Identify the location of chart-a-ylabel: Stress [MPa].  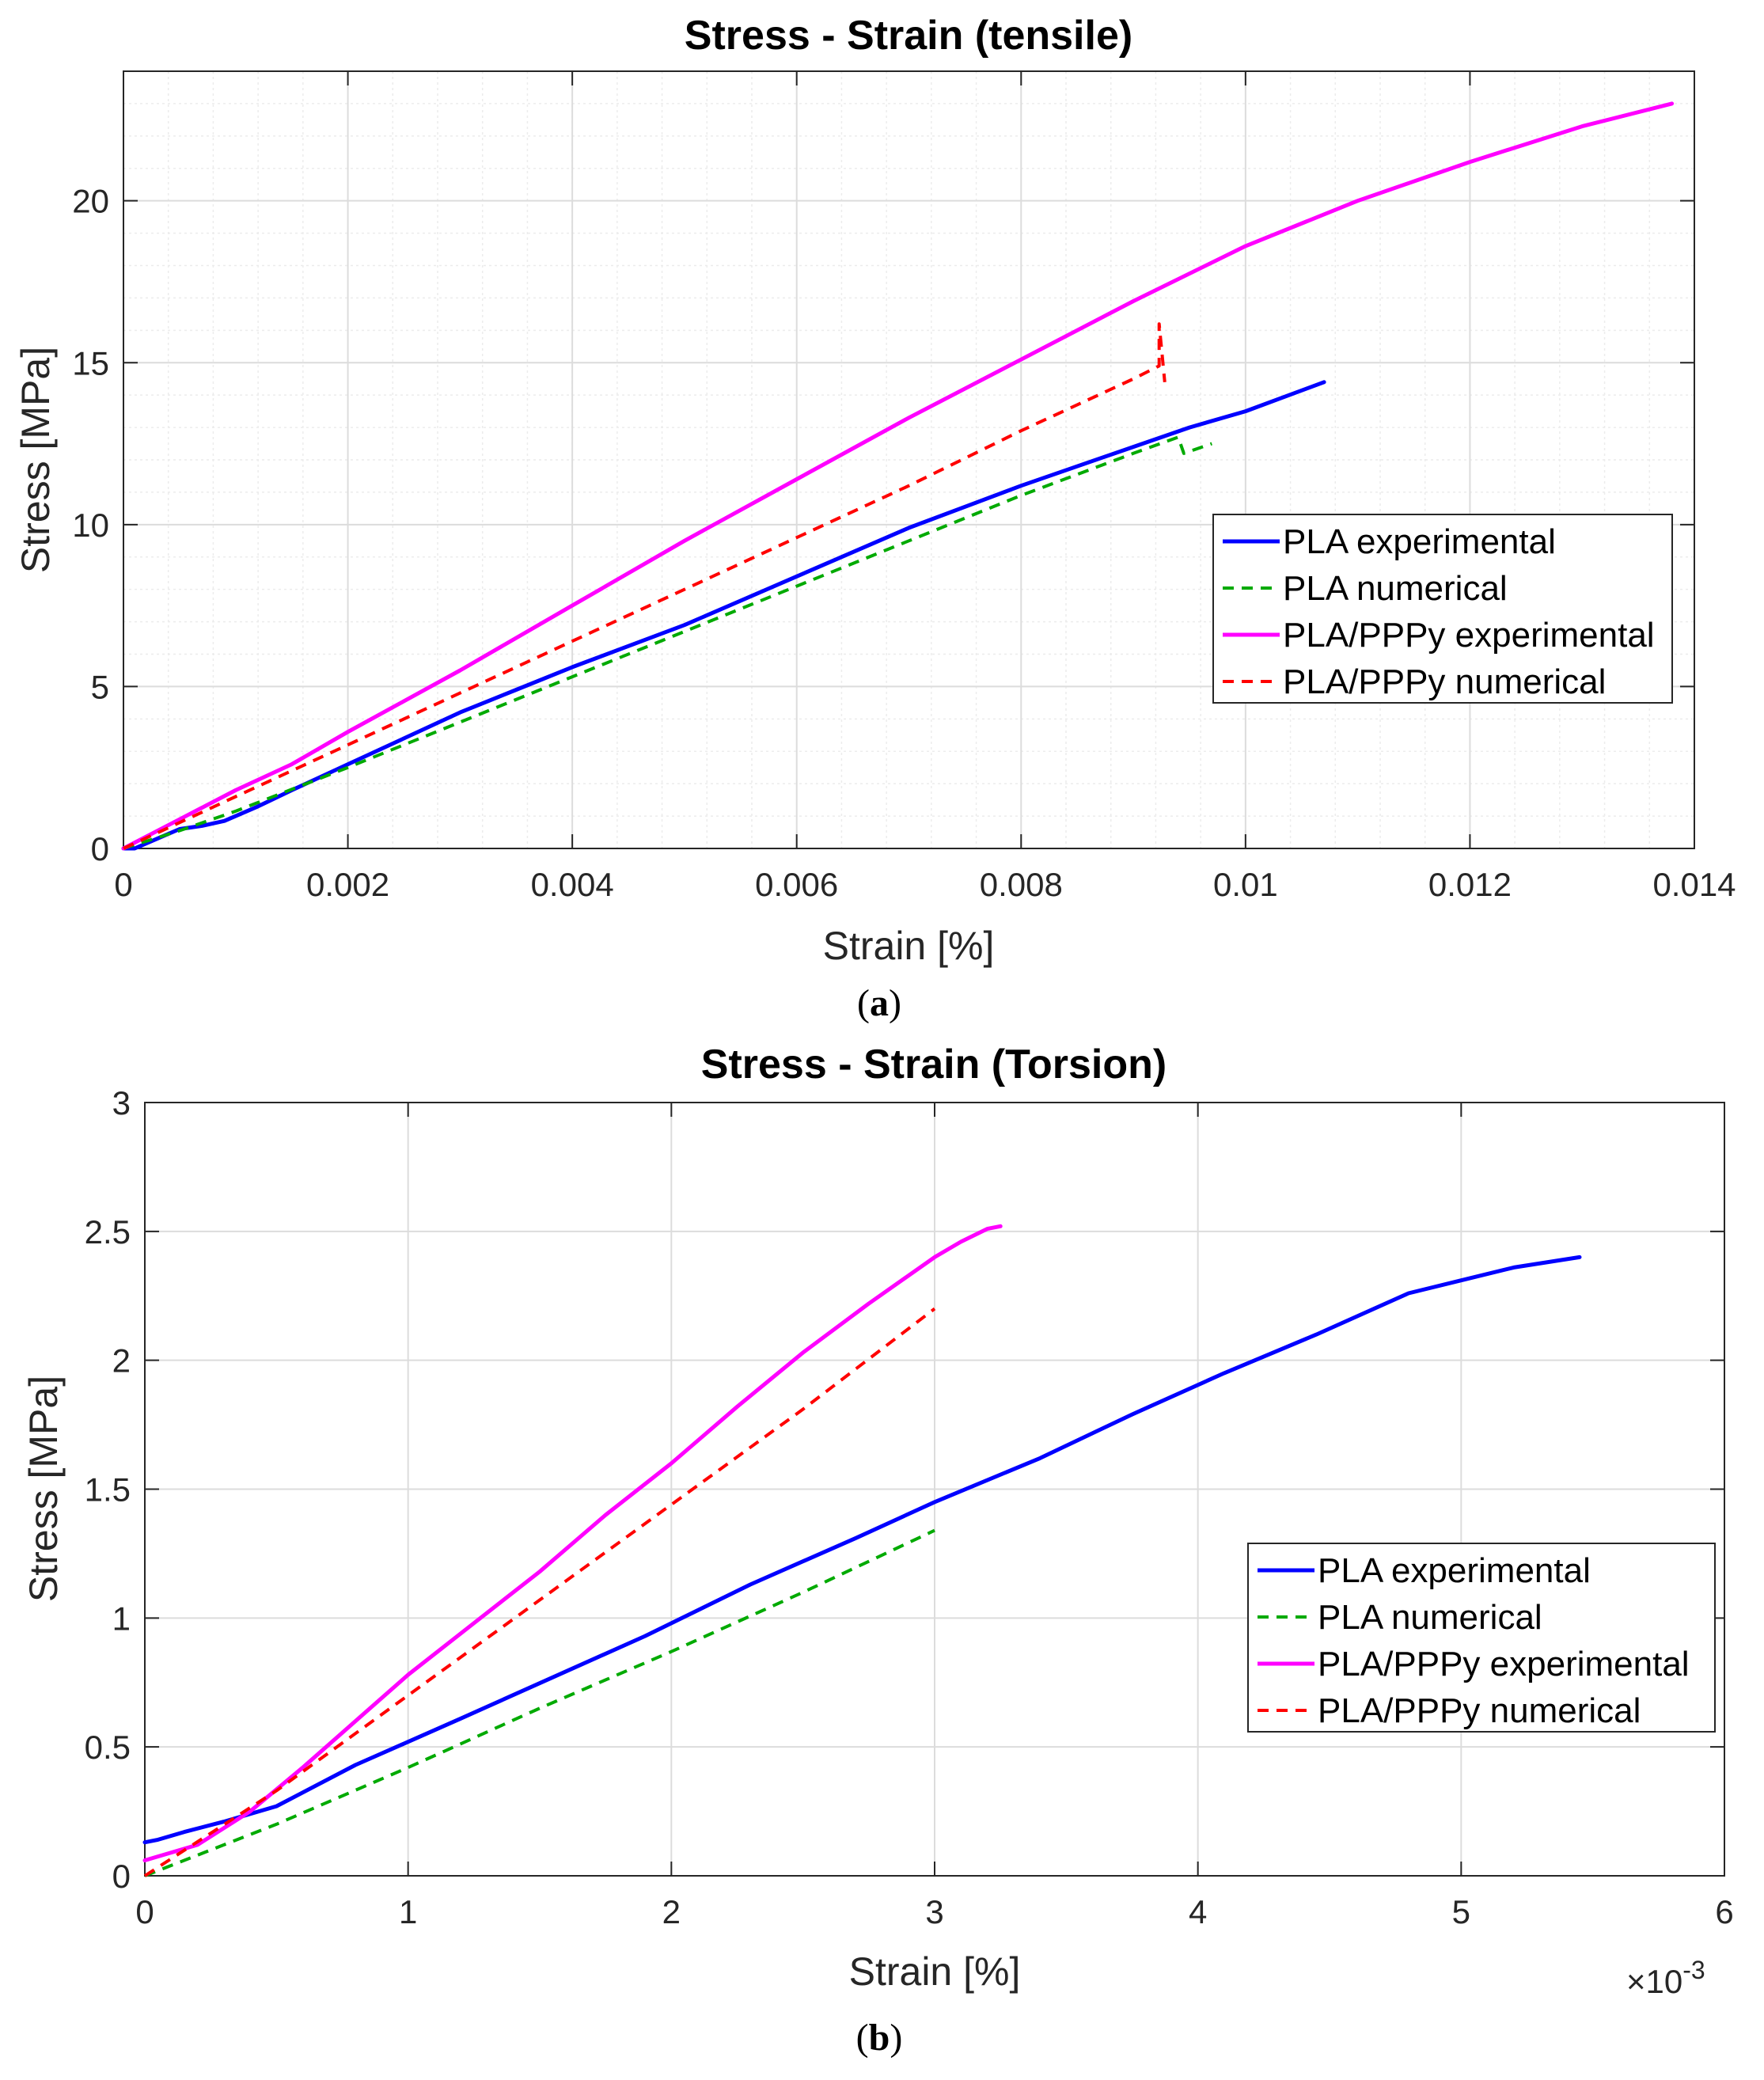
(36, 460).